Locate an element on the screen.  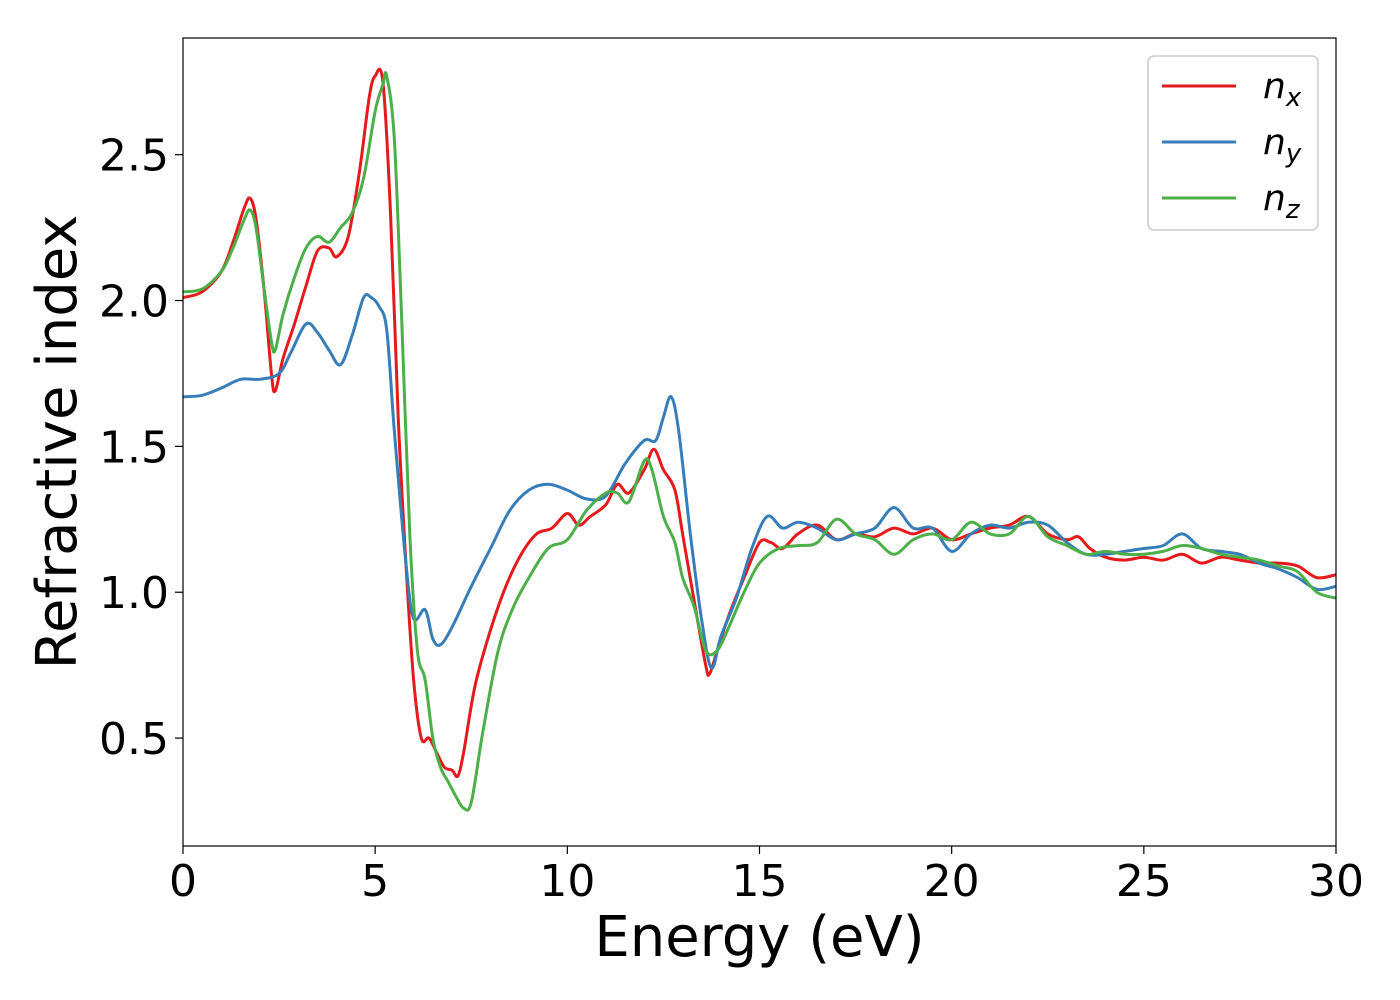
x-axis-ticks: 0 5 10 15 20 25 30 is located at coordinates (766, 876).